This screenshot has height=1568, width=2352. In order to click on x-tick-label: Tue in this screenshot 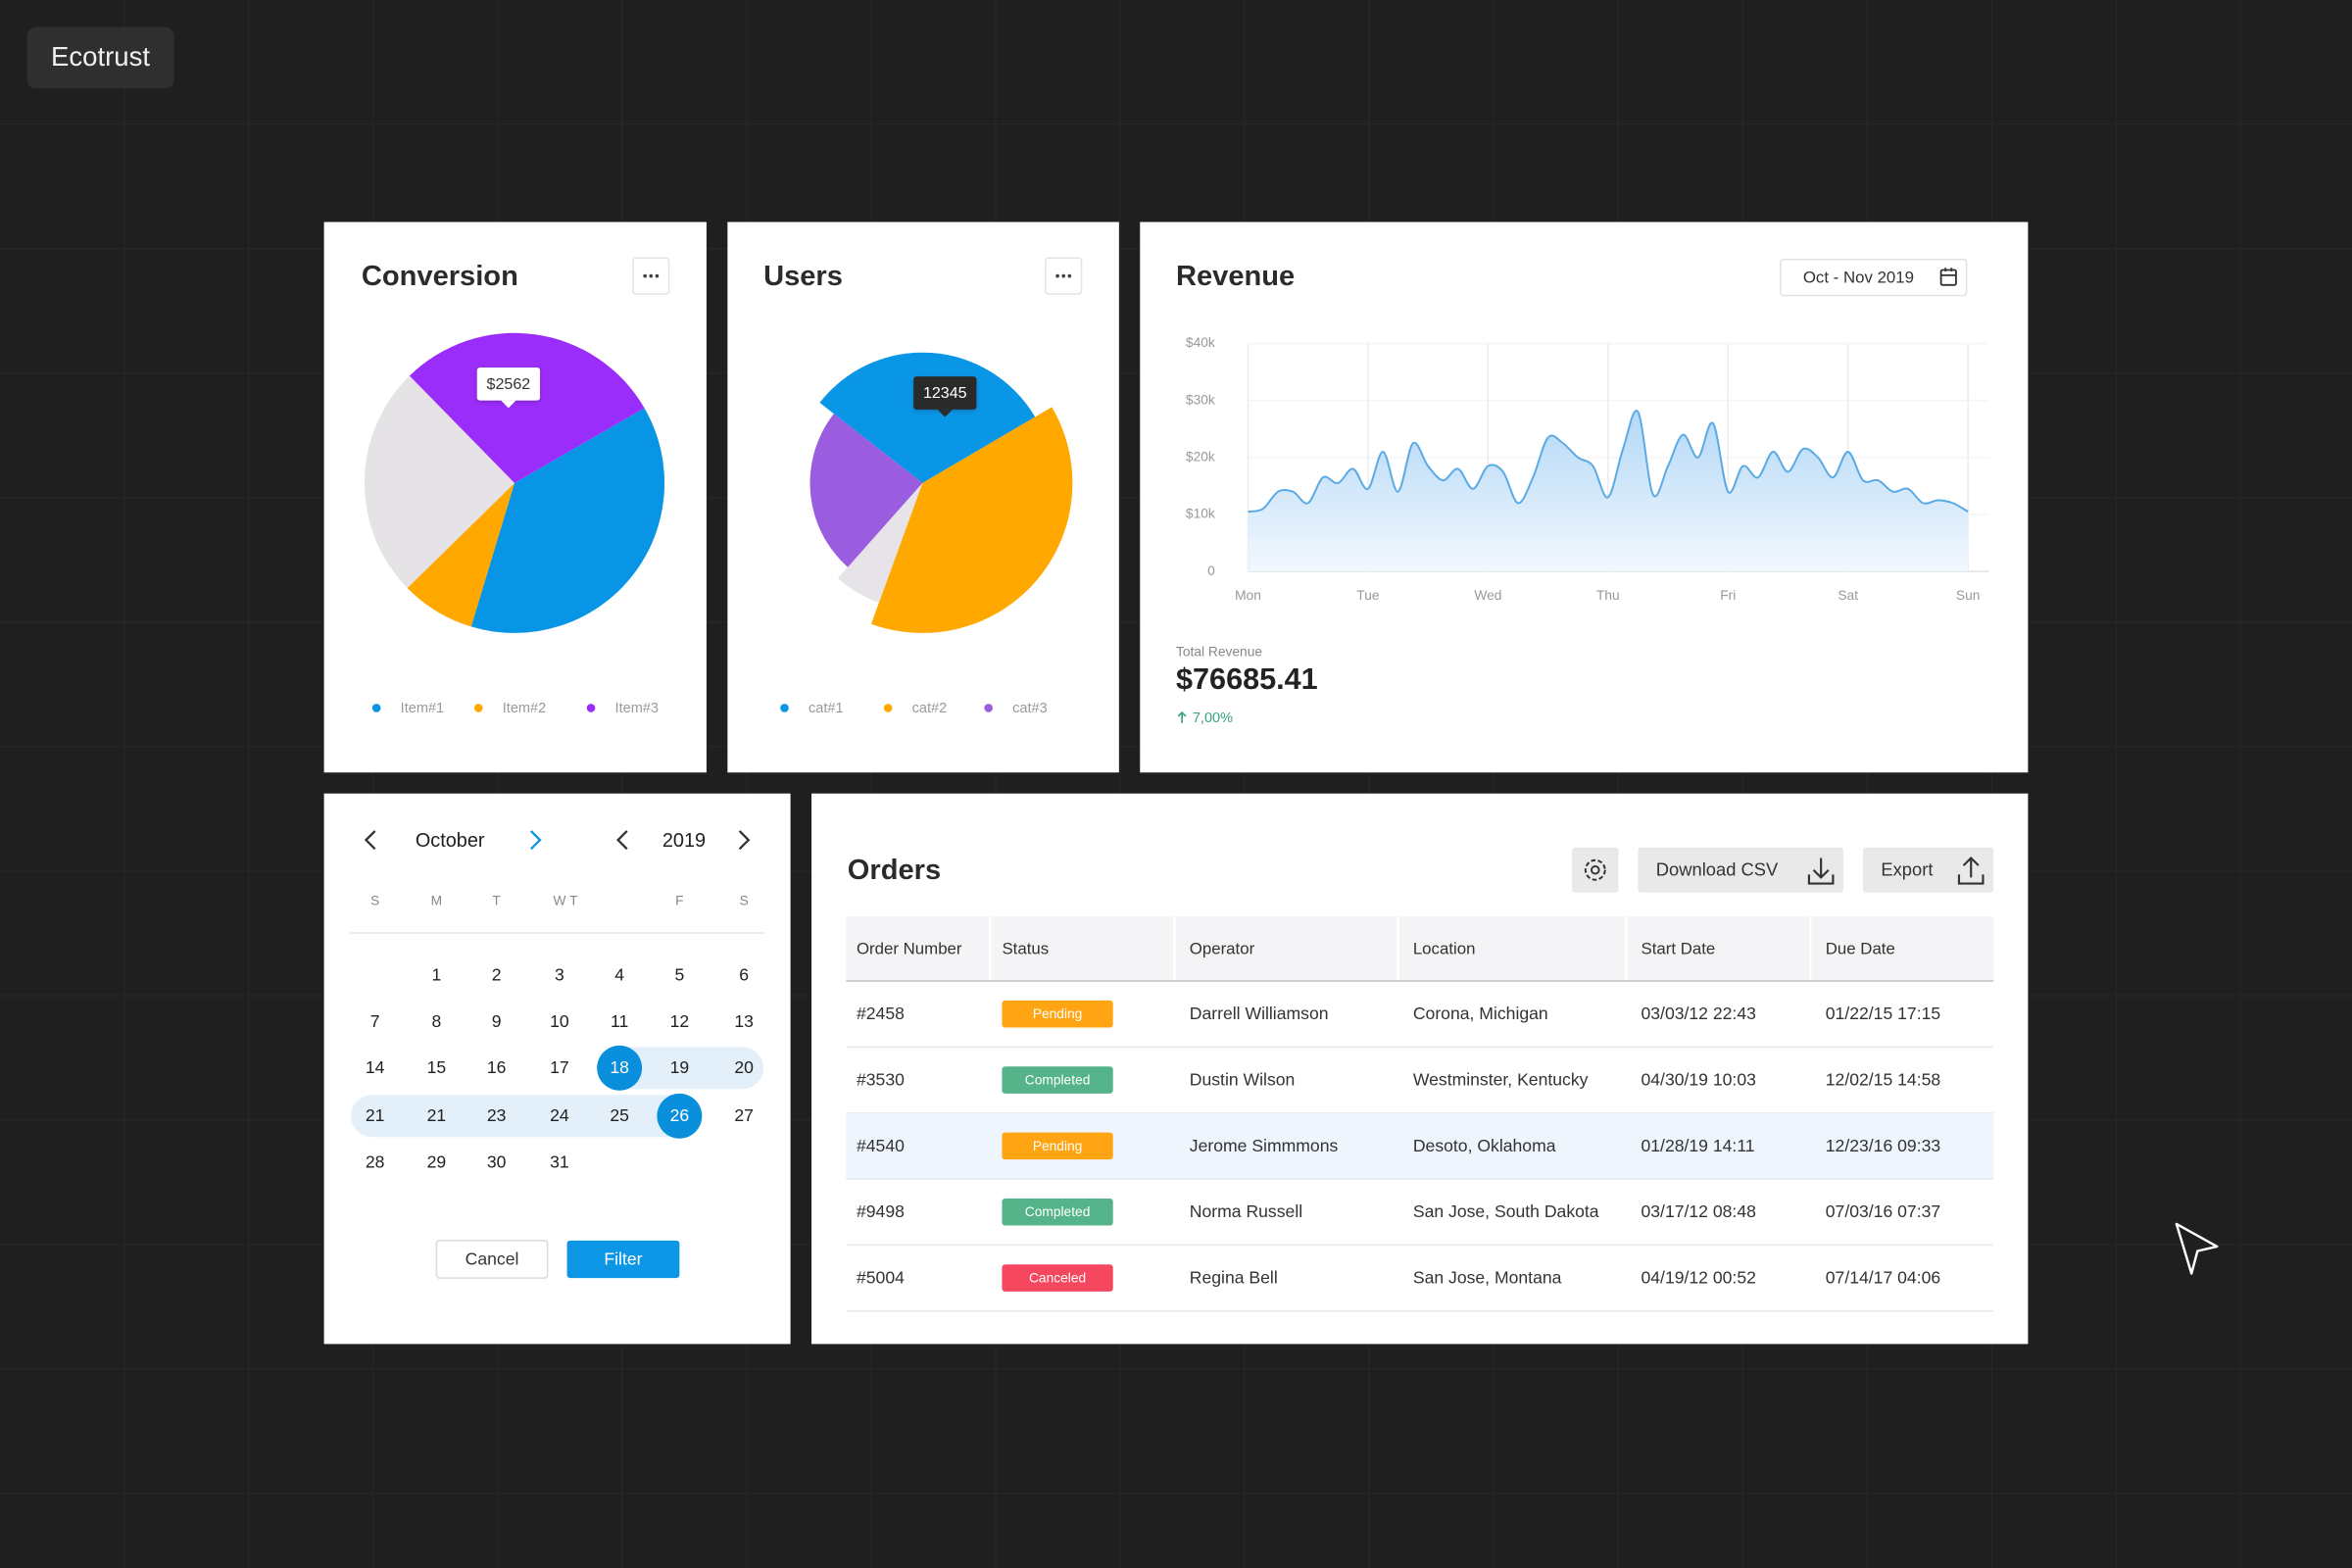, I will do `click(1368, 595)`.